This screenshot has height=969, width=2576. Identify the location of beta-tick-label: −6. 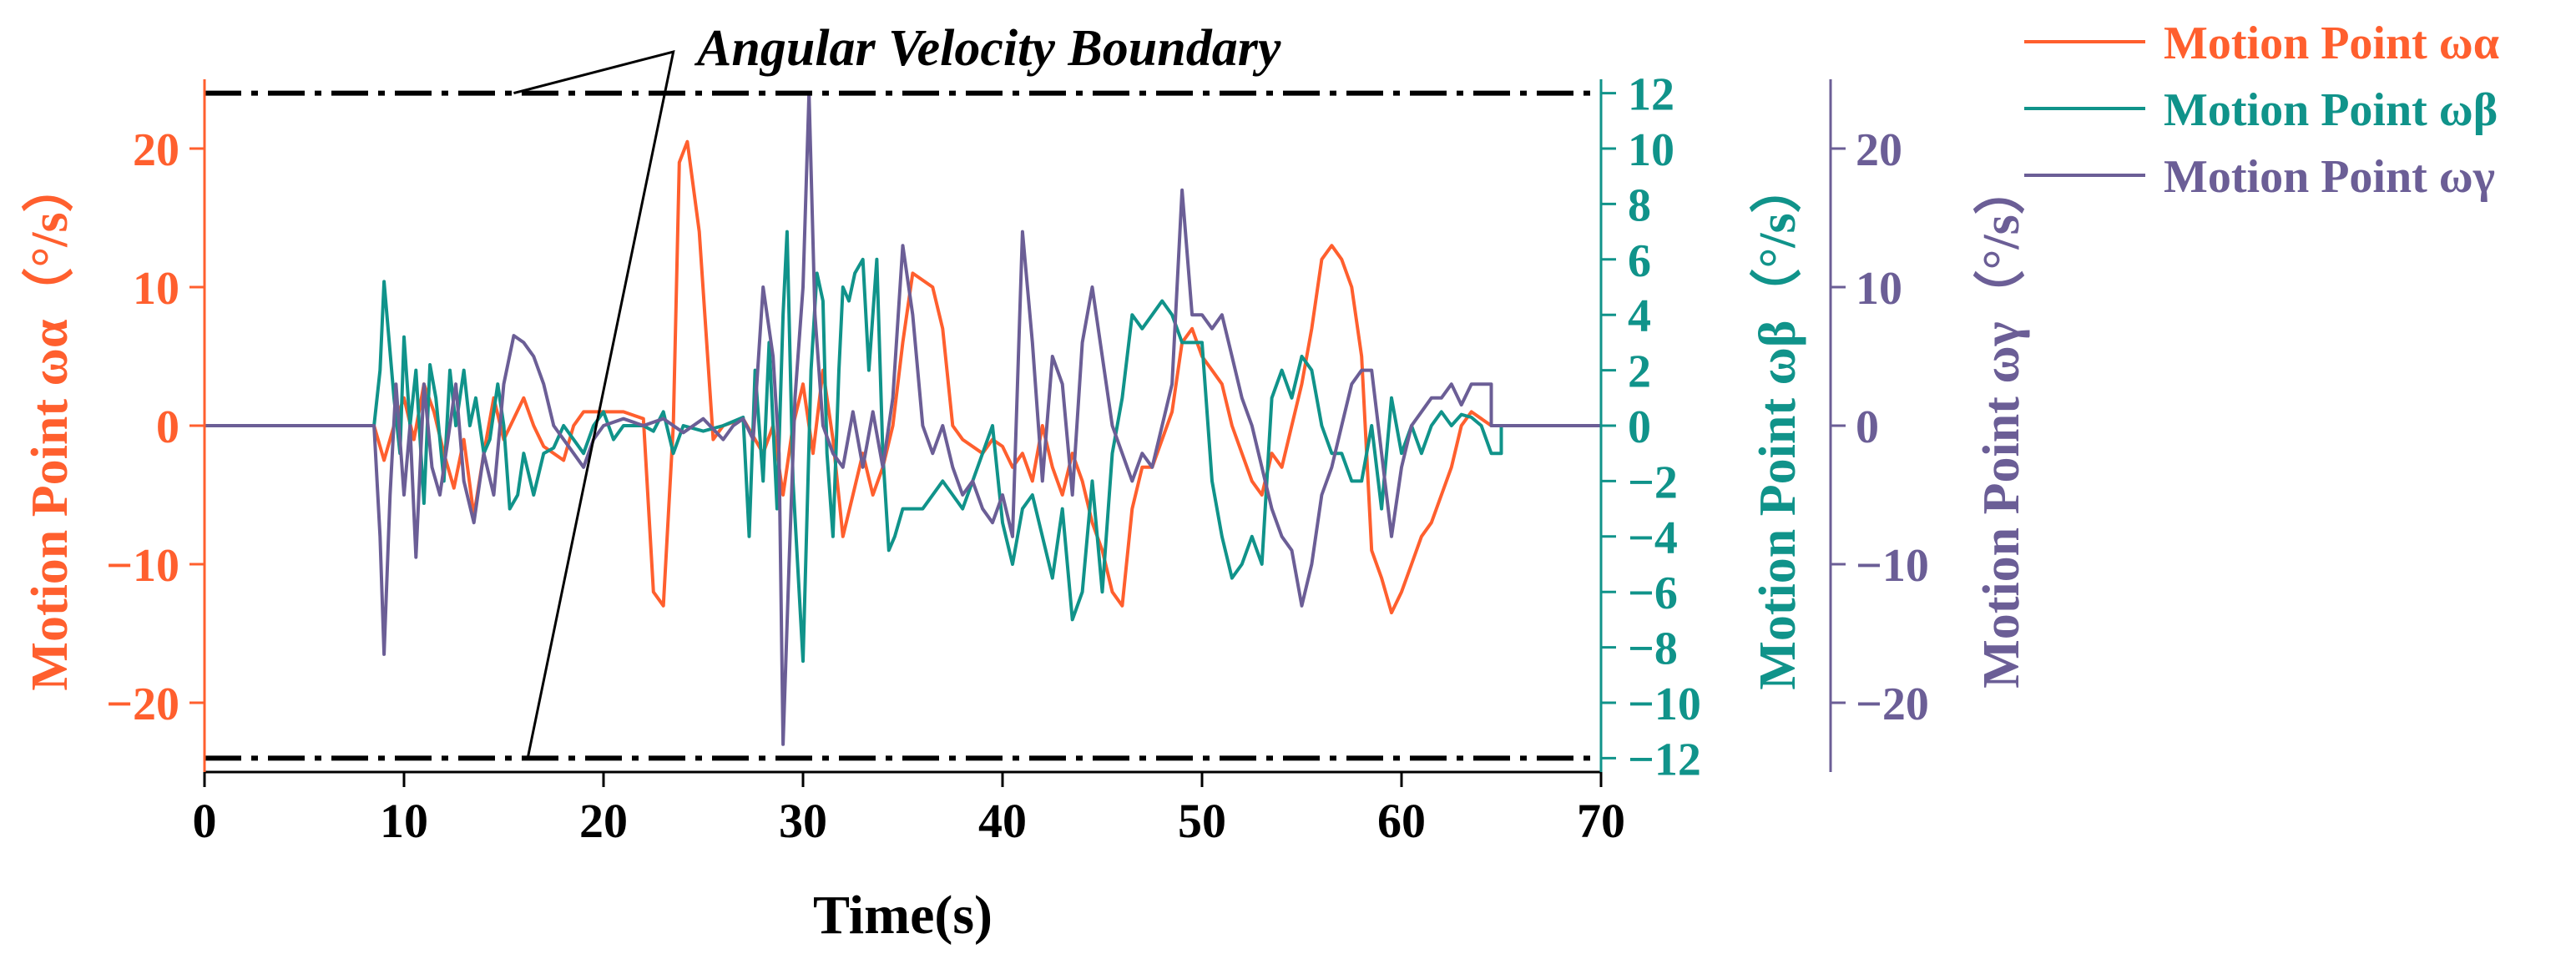
(1653, 593).